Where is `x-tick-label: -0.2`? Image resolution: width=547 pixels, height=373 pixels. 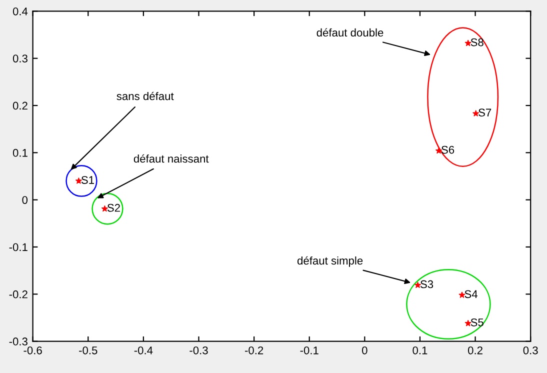 x-tick-label: -0.2 is located at coordinates (254, 350).